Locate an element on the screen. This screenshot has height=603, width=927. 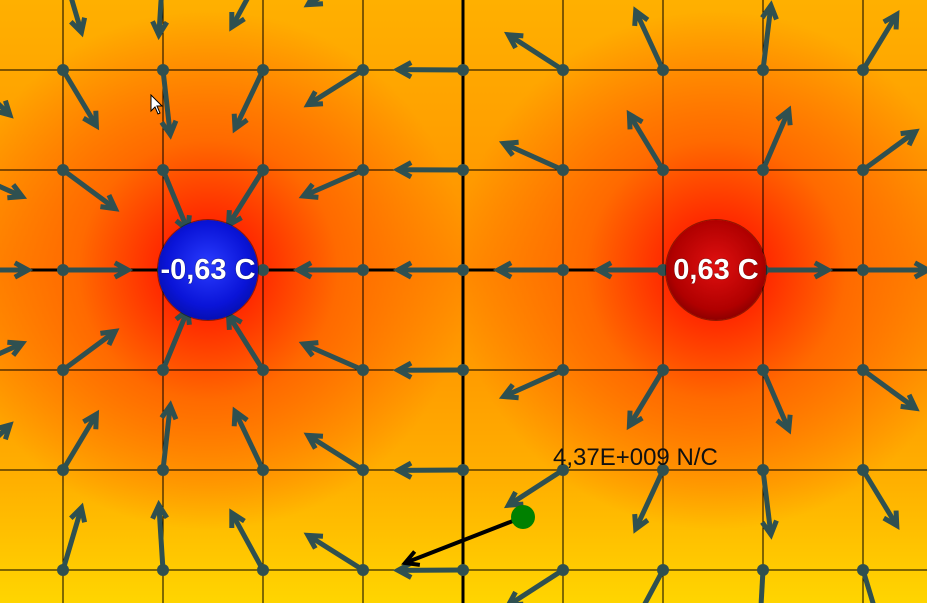
negative-charge: -0,63 C is located at coordinates (208, 270).